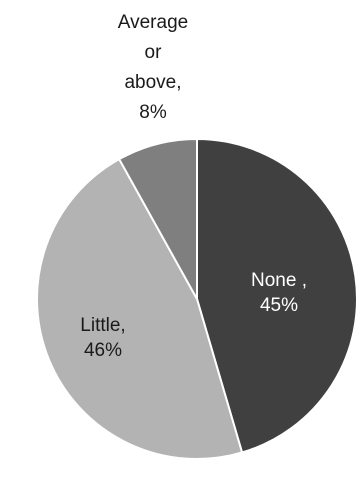 The width and height of the screenshot is (360, 487). I want to click on data-label-average-or-above: Average or above, 8%, so click(153, 67).